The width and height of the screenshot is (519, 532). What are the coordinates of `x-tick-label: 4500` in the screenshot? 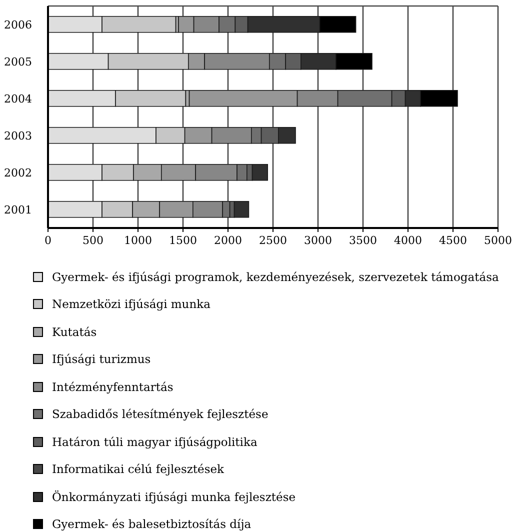 It's located at (453, 240).